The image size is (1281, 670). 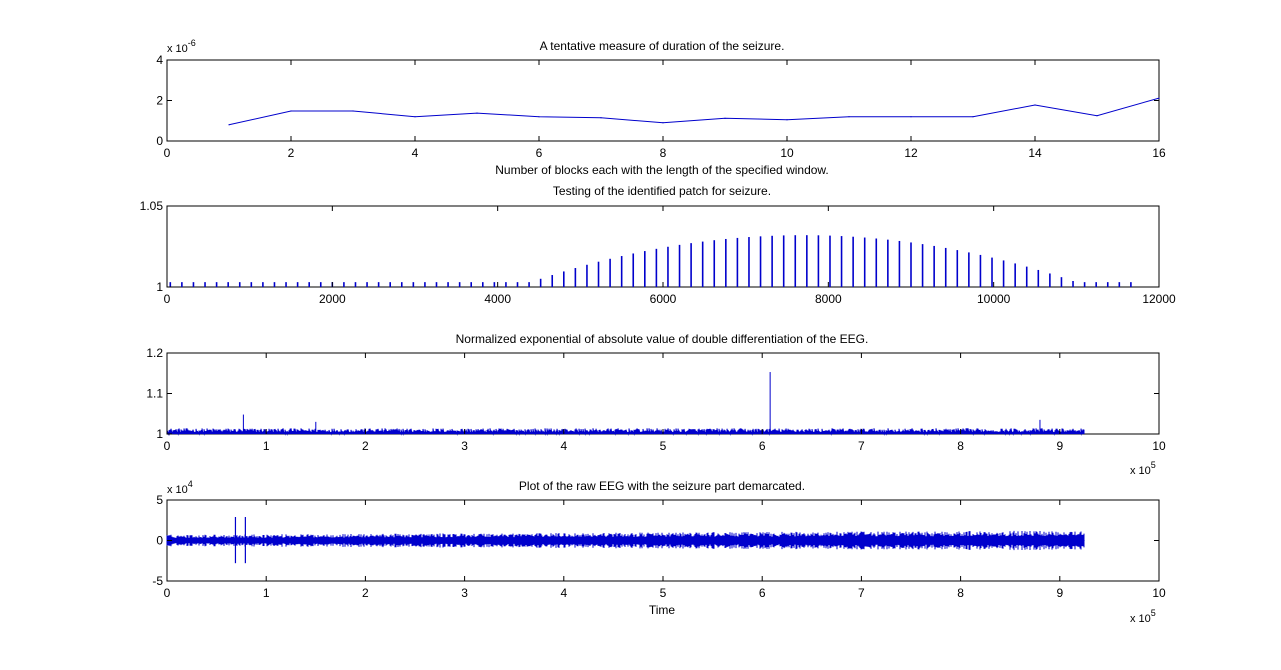 I want to click on x-tick-label: 16, so click(x=1159, y=153).